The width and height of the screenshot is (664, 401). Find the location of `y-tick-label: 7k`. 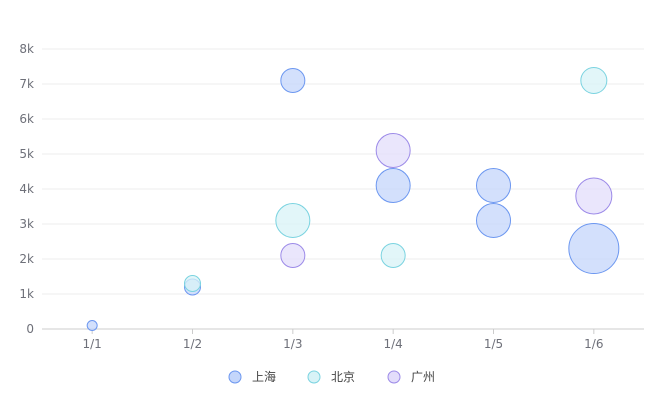

y-tick-label: 7k is located at coordinates (26, 84).